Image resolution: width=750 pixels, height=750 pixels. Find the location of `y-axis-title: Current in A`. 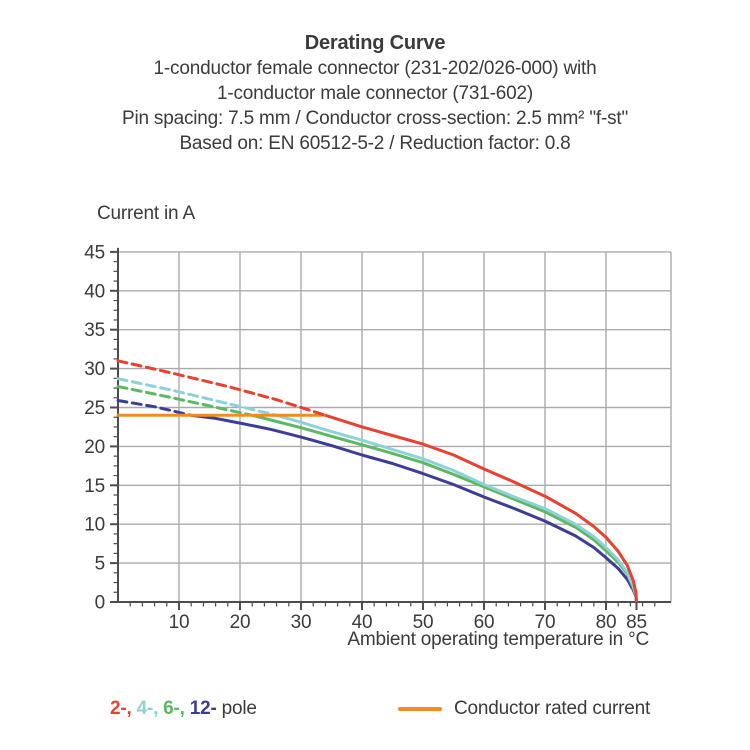

y-axis-title: Current in A is located at coordinates (146, 213).